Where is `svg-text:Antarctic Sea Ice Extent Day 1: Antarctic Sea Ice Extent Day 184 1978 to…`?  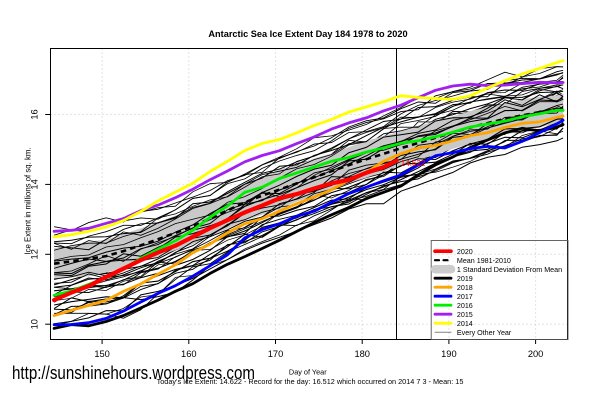
svg-text:Antarctic Sea Ice Extent Day 1: Antarctic Sea Ice Extent Day 184 1978 to… is located at coordinates (307, 34).